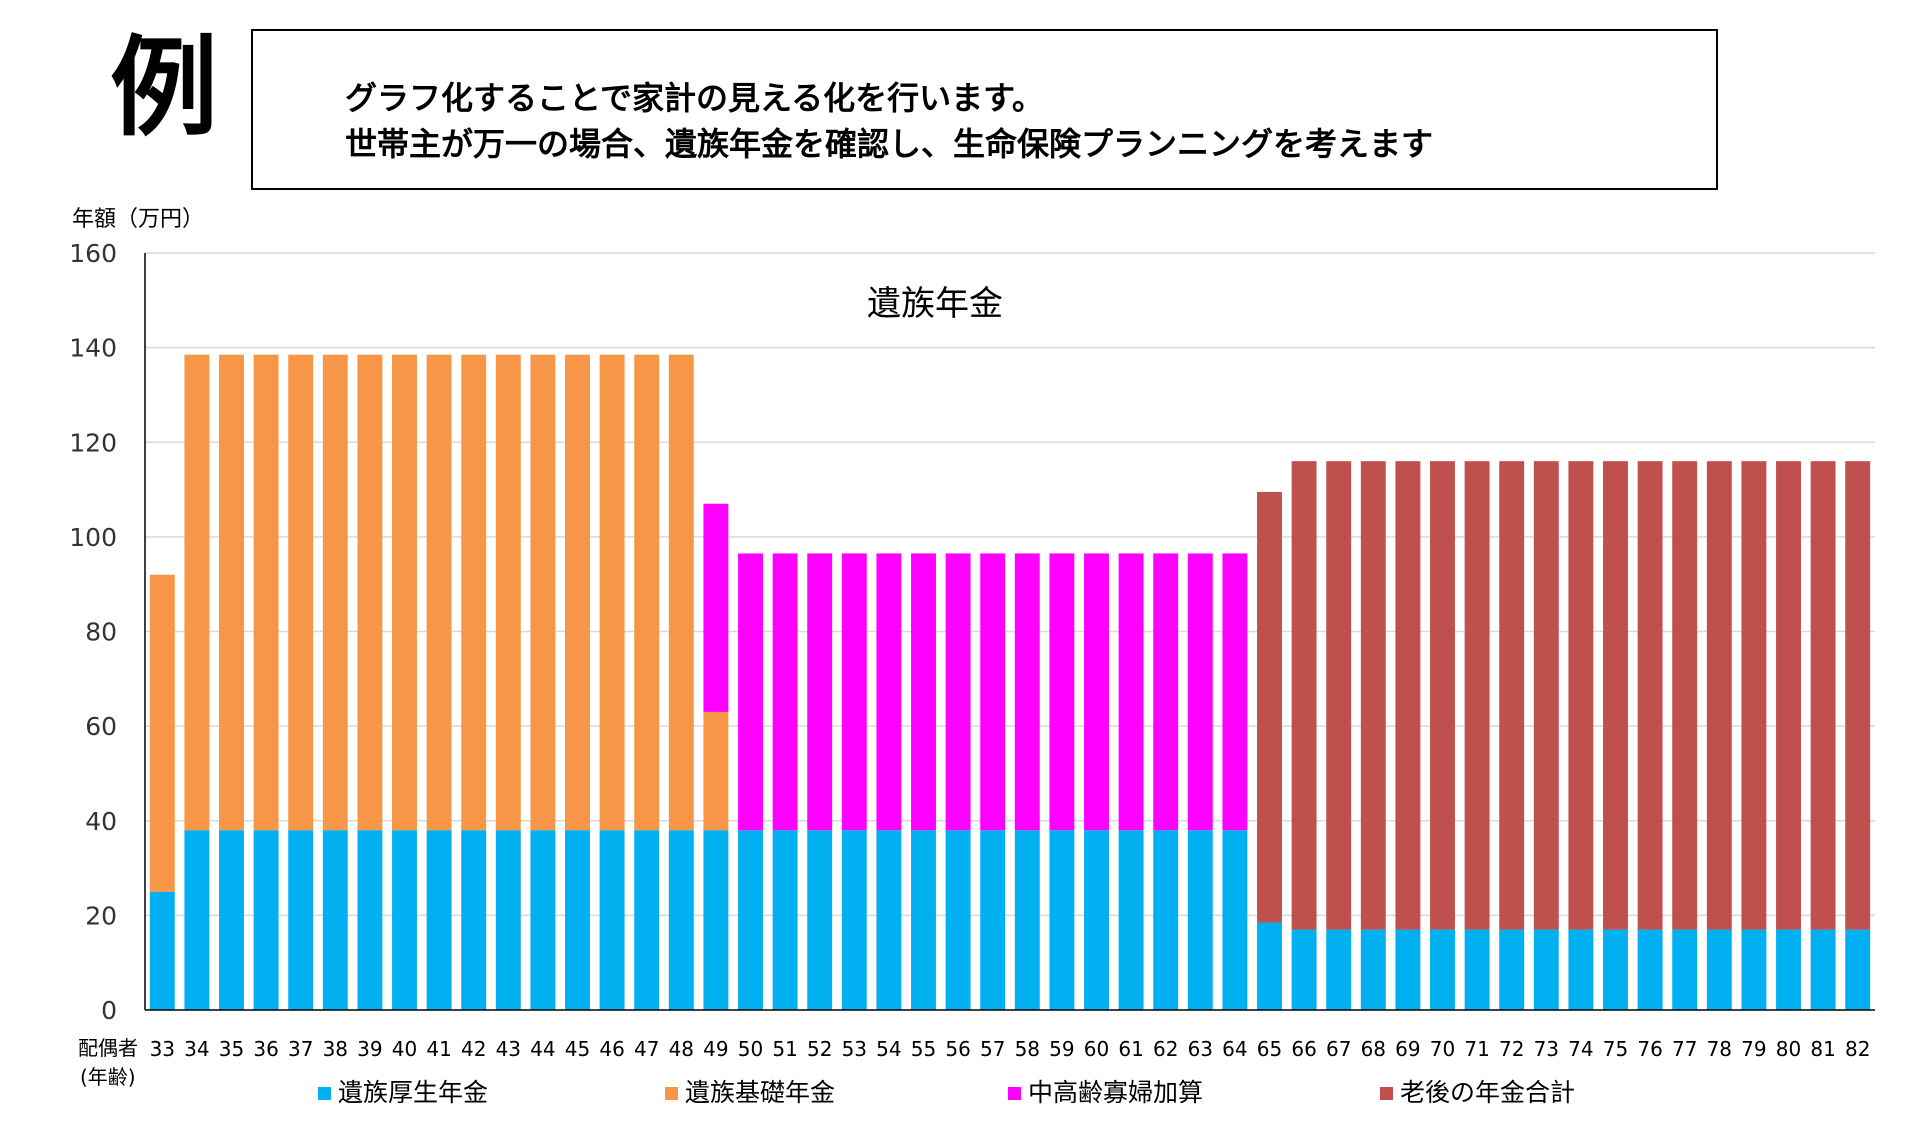 The image size is (1929, 1134). What do you see at coordinates (784, 1049) in the screenshot?
I see `x-tick-label: 51` at bounding box center [784, 1049].